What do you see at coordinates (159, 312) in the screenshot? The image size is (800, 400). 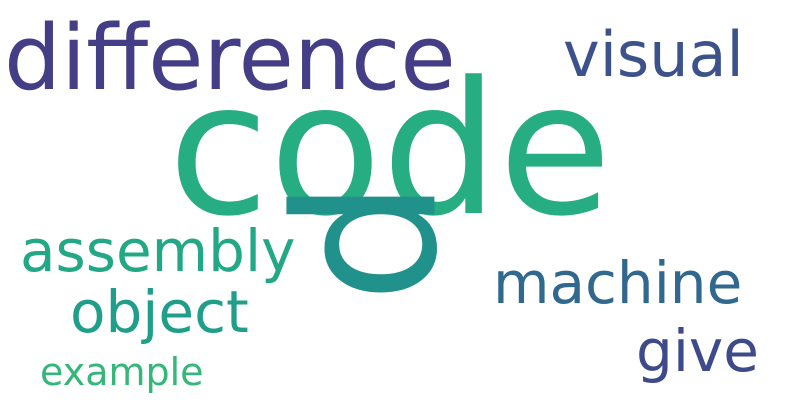 I see `word-object: object` at bounding box center [159, 312].